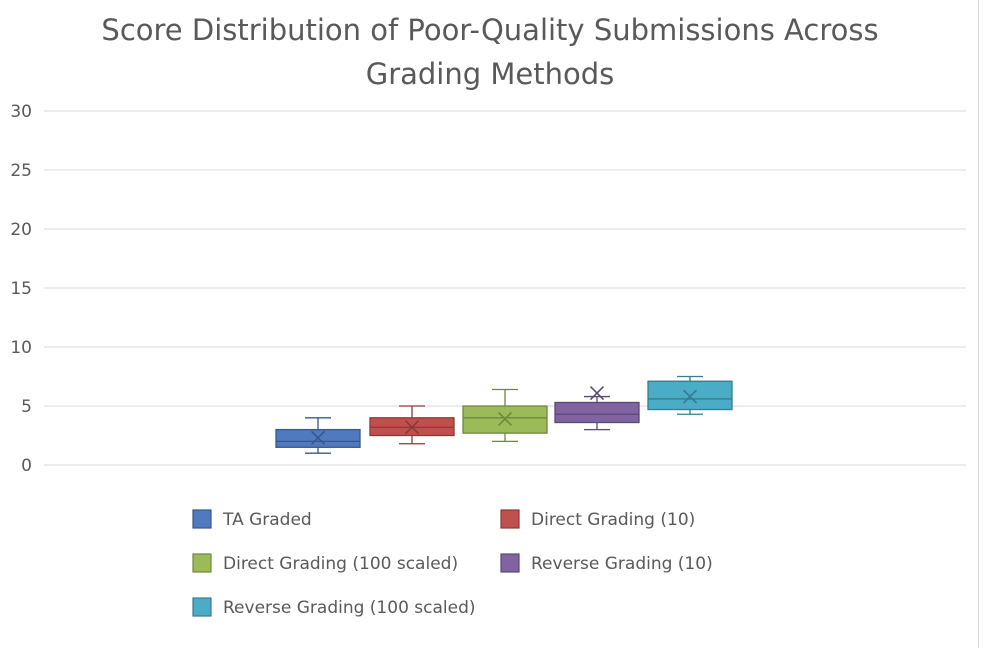 The width and height of the screenshot is (984, 650). I want to click on box-direct-grading-100-scaled, so click(505, 419).